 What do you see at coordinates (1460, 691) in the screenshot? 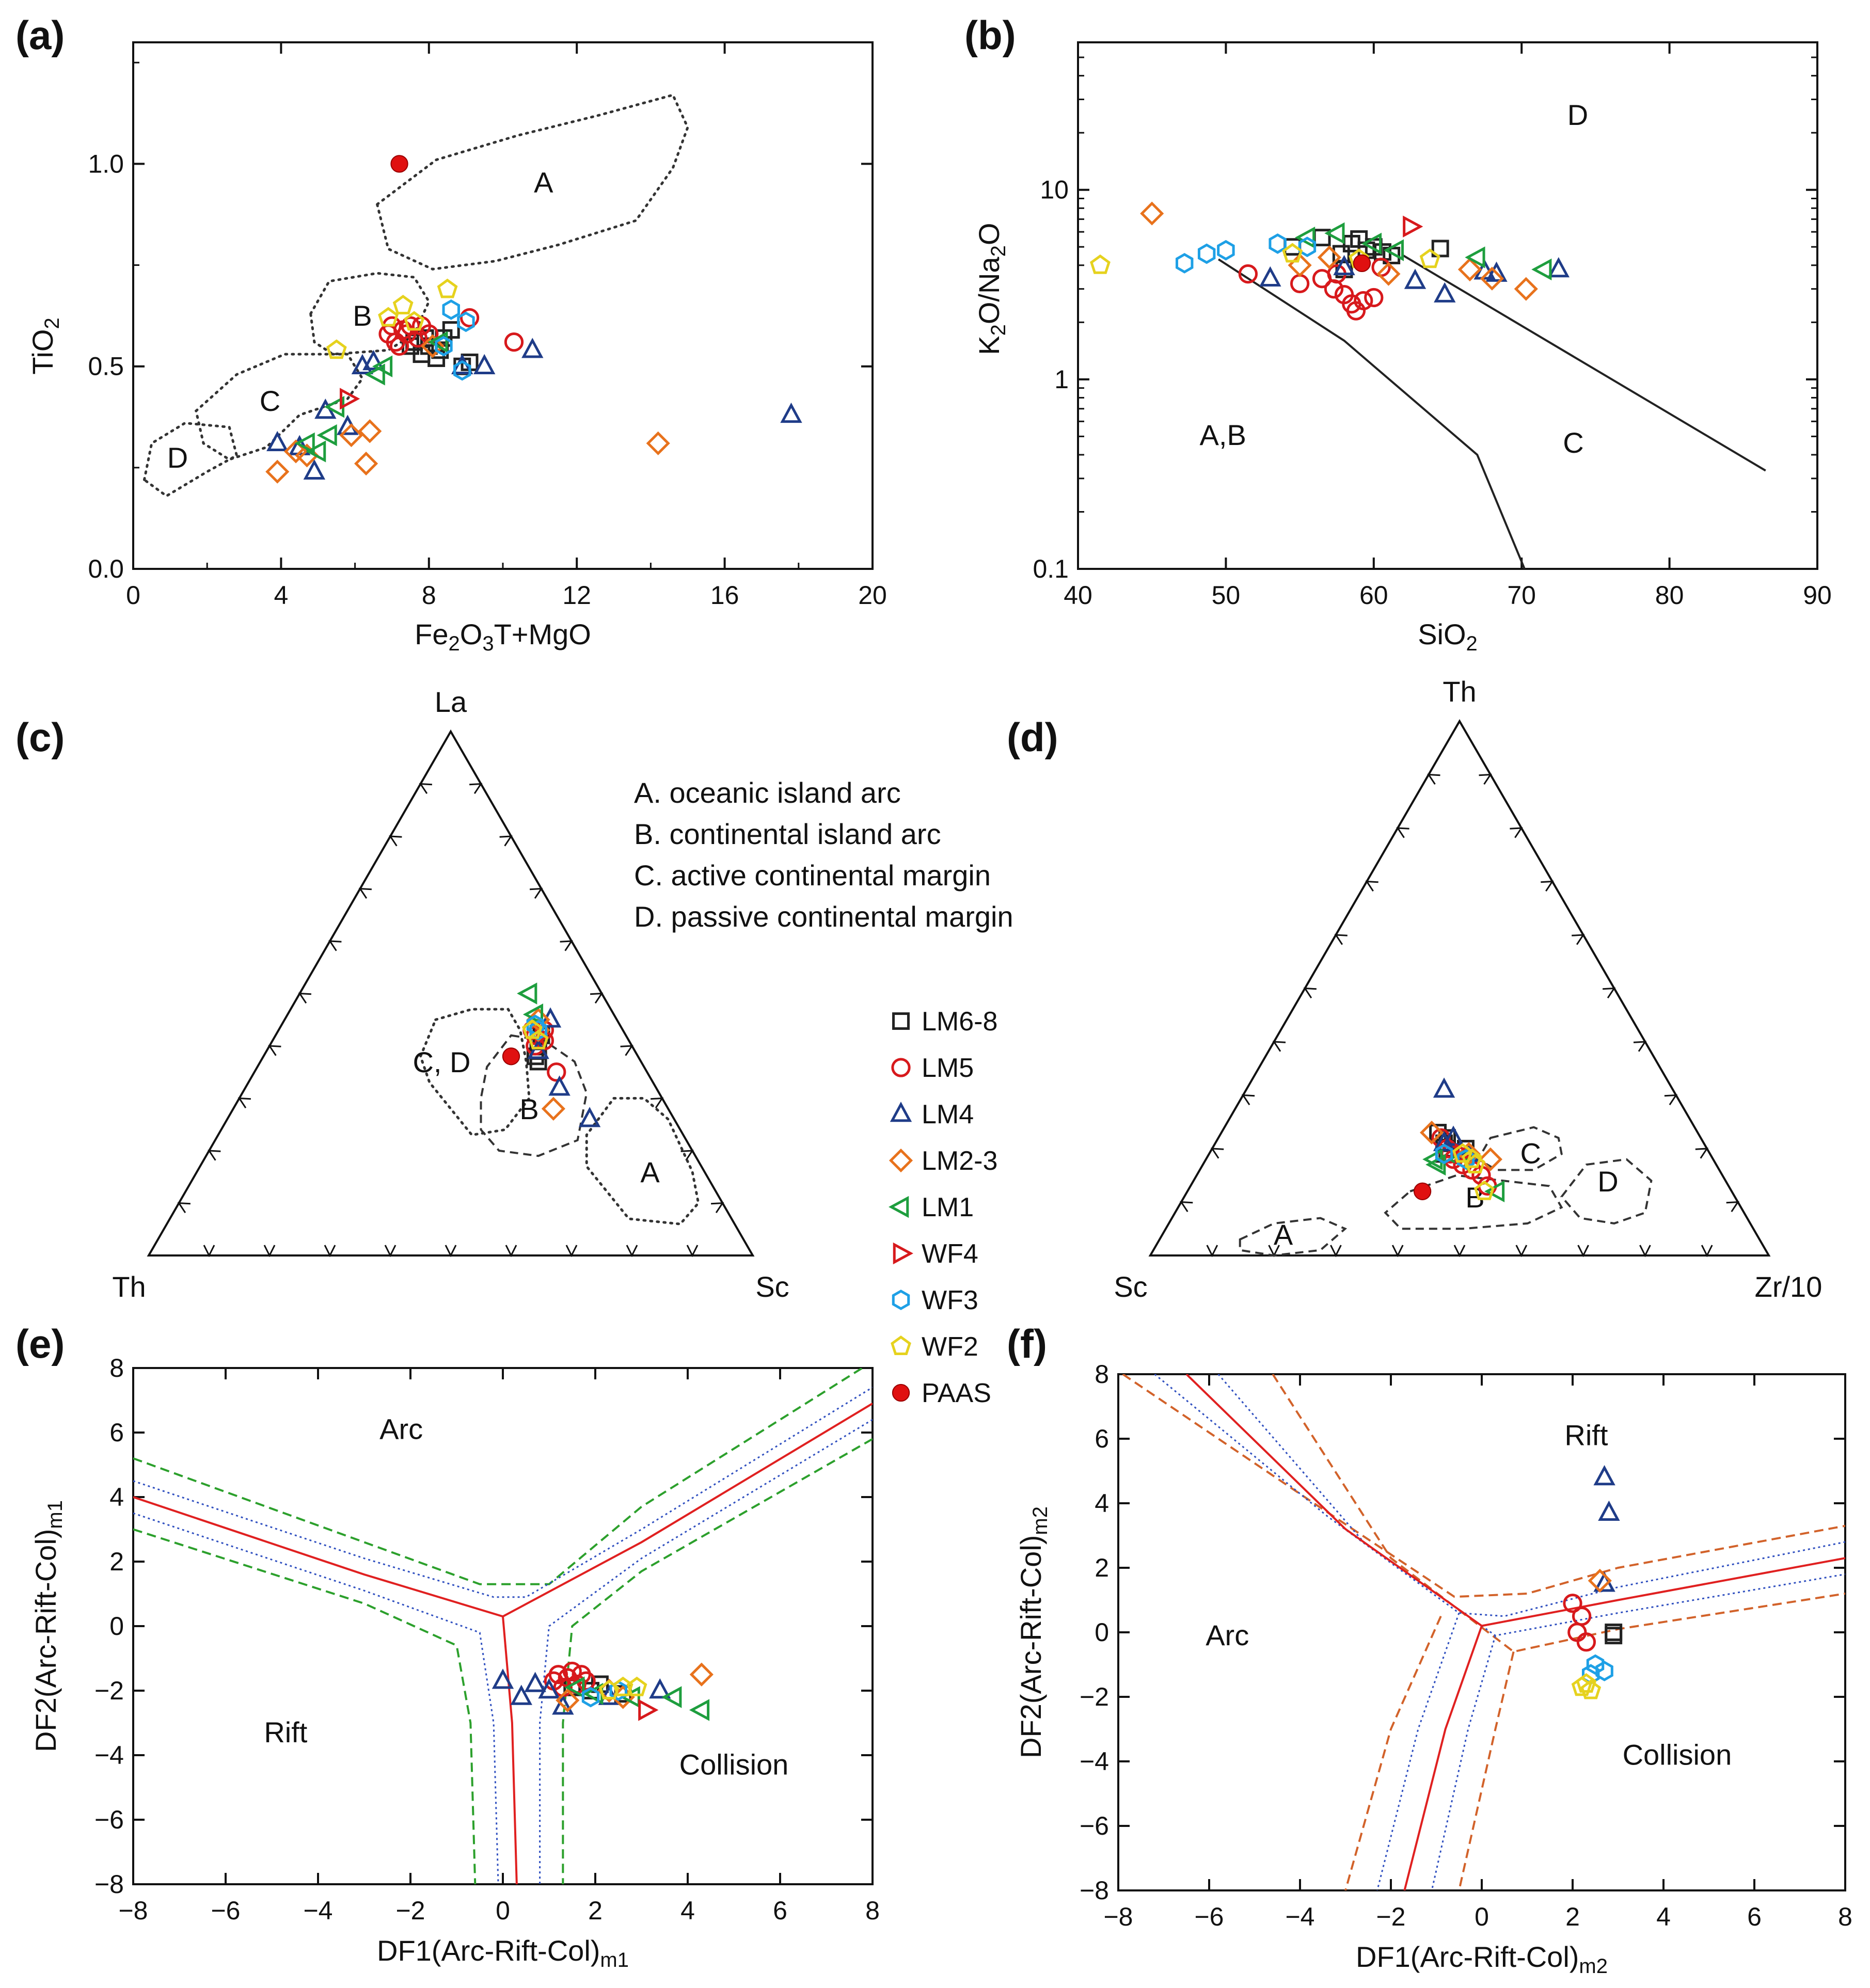
I see `vertex-label-top: Th` at bounding box center [1460, 691].